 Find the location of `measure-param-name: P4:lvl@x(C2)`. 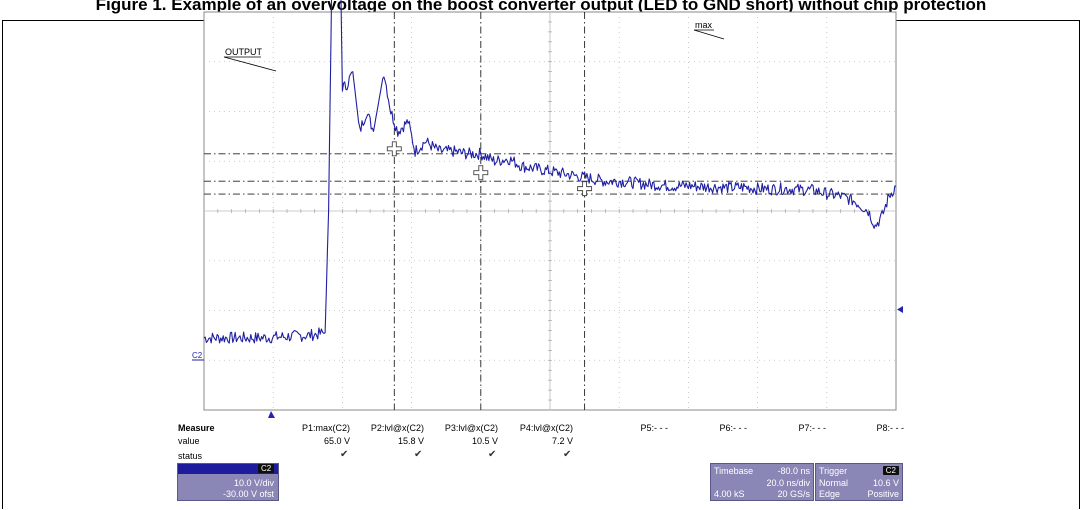

measure-param-name: P4:lvl@x(C2) is located at coordinates (546, 428).